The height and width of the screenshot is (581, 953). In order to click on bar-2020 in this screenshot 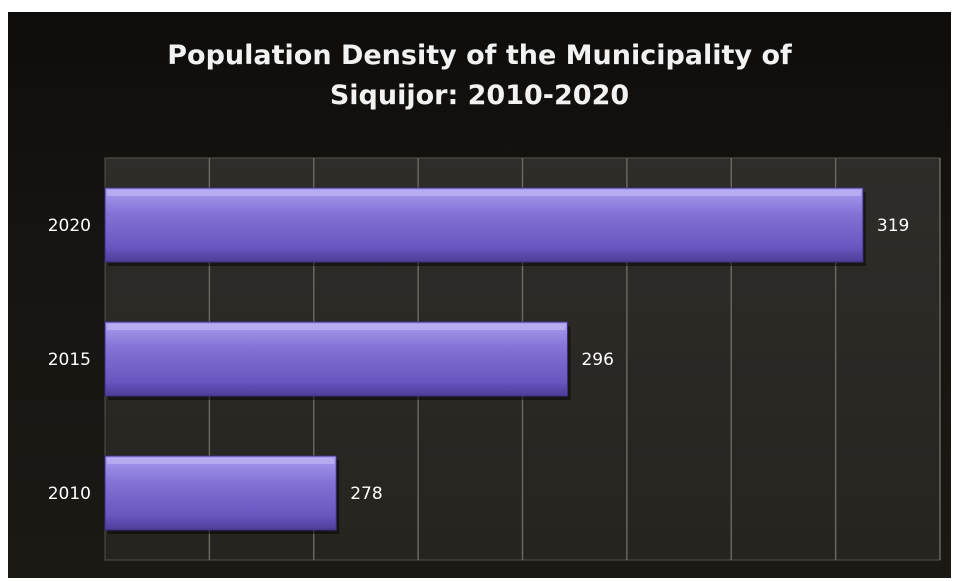, I will do `click(484, 225)`.